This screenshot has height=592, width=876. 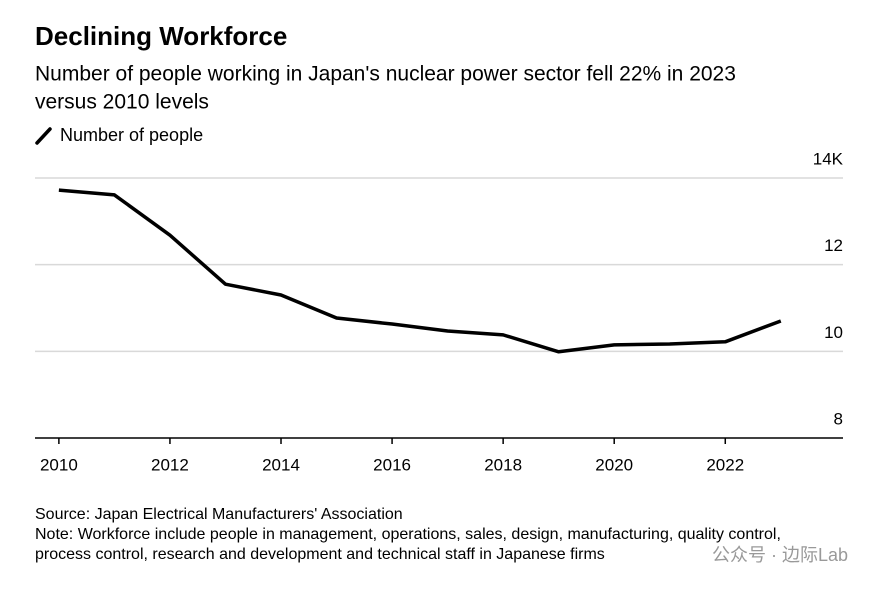 I want to click on y-tick-label: 8, so click(x=838, y=418).